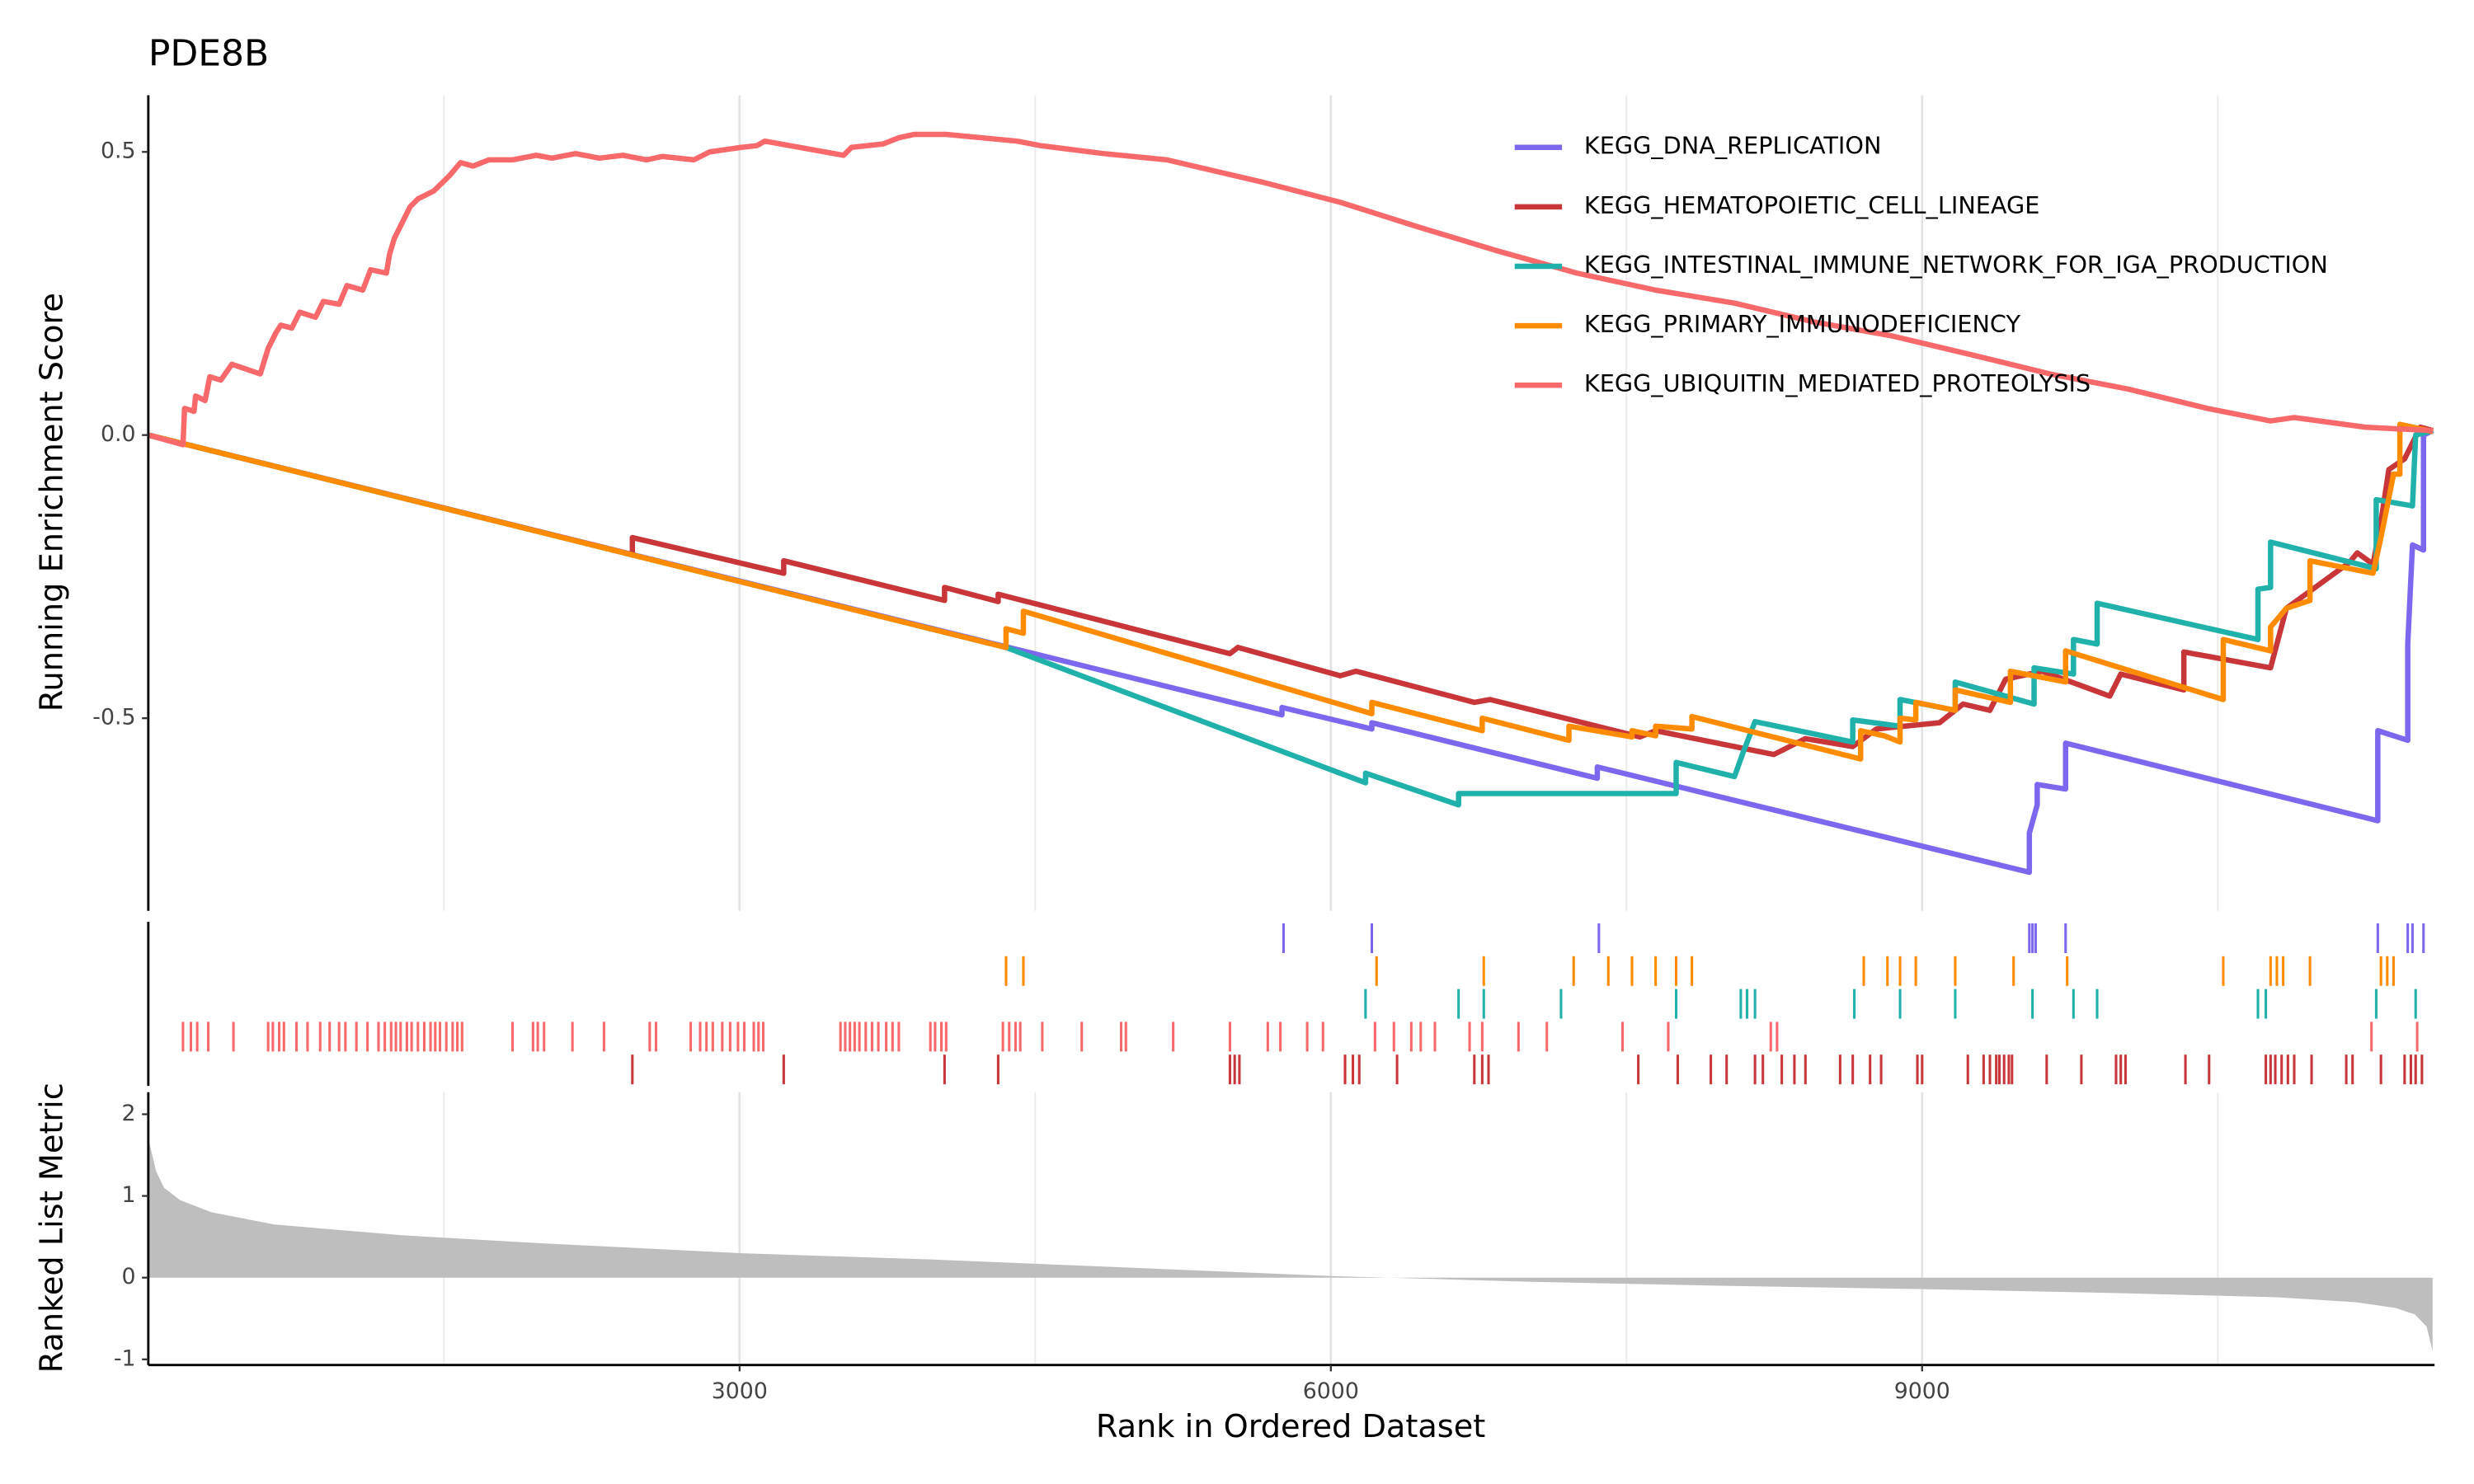  What do you see at coordinates (52, 1227) in the screenshot?
I see `y-axis-title: Ranked List Metric` at bounding box center [52, 1227].